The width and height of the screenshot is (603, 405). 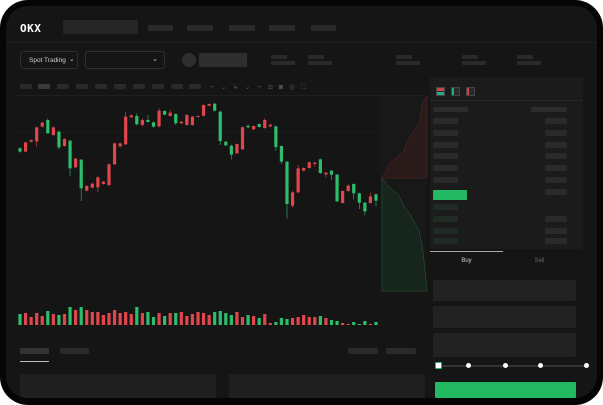 What do you see at coordinates (539, 261) in the screenshot?
I see `sell-tab: Sell` at bounding box center [539, 261].